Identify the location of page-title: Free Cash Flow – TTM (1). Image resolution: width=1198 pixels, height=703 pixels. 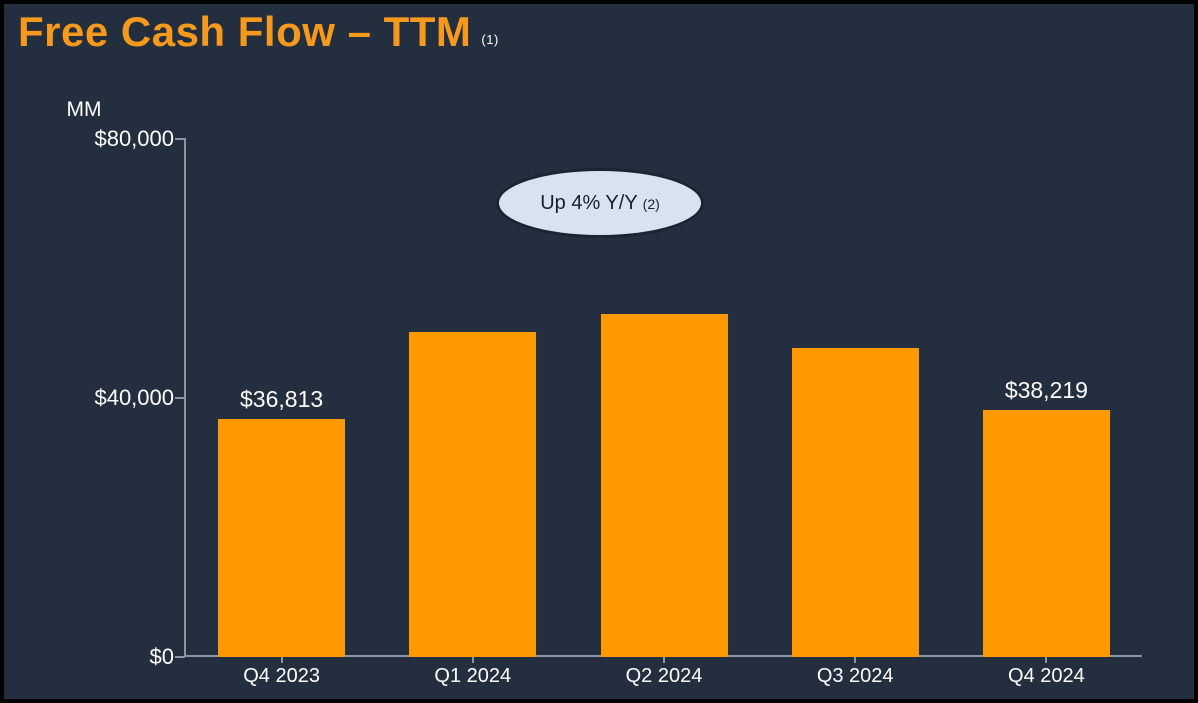
(258, 32).